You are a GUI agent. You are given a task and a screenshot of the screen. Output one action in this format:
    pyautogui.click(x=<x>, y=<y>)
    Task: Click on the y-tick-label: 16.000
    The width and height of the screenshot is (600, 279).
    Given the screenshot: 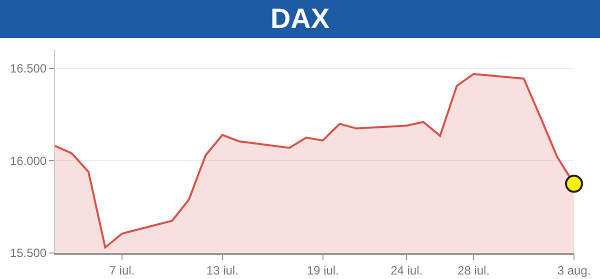 What is the action you would take?
    pyautogui.click(x=28, y=161)
    